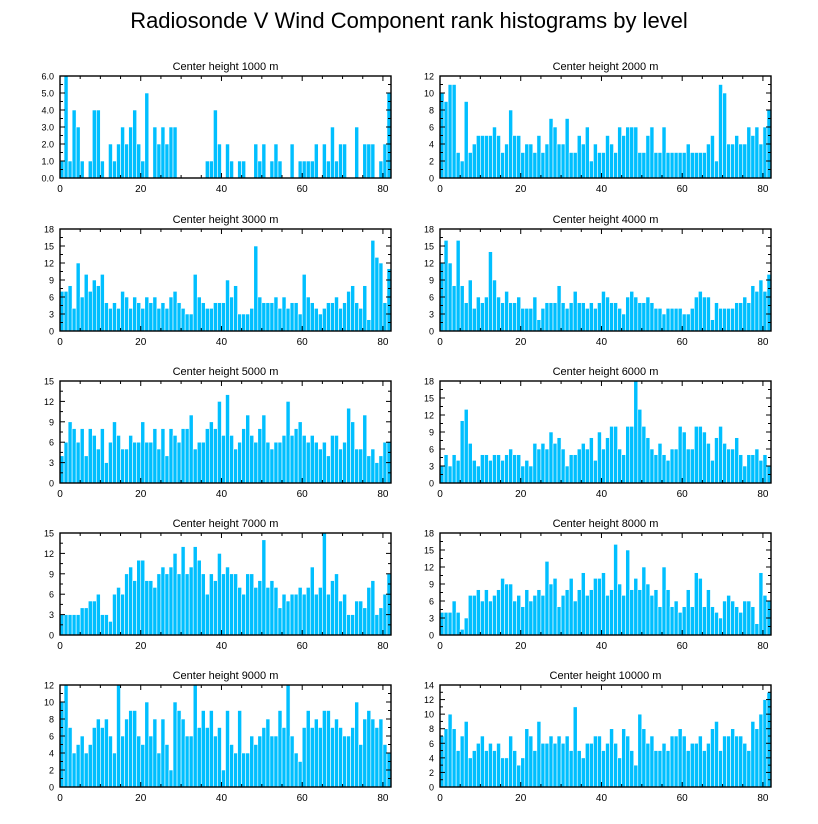  Describe the element at coordinates (431, 433) in the screenshot. I see `y-tick-label: 9` at that location.